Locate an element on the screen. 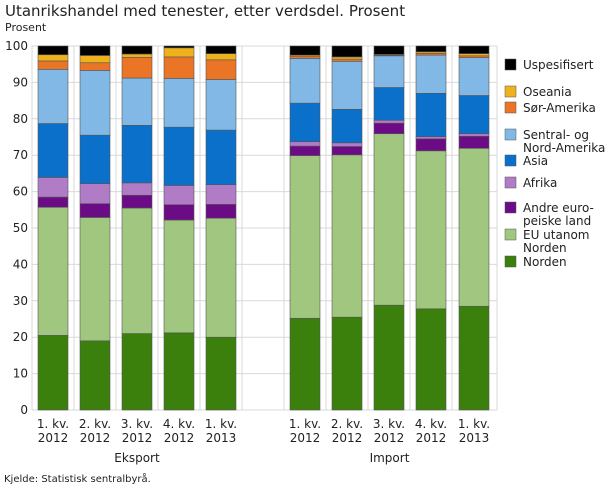  y-tick-label: 80 is located at coordinates (20, 119).